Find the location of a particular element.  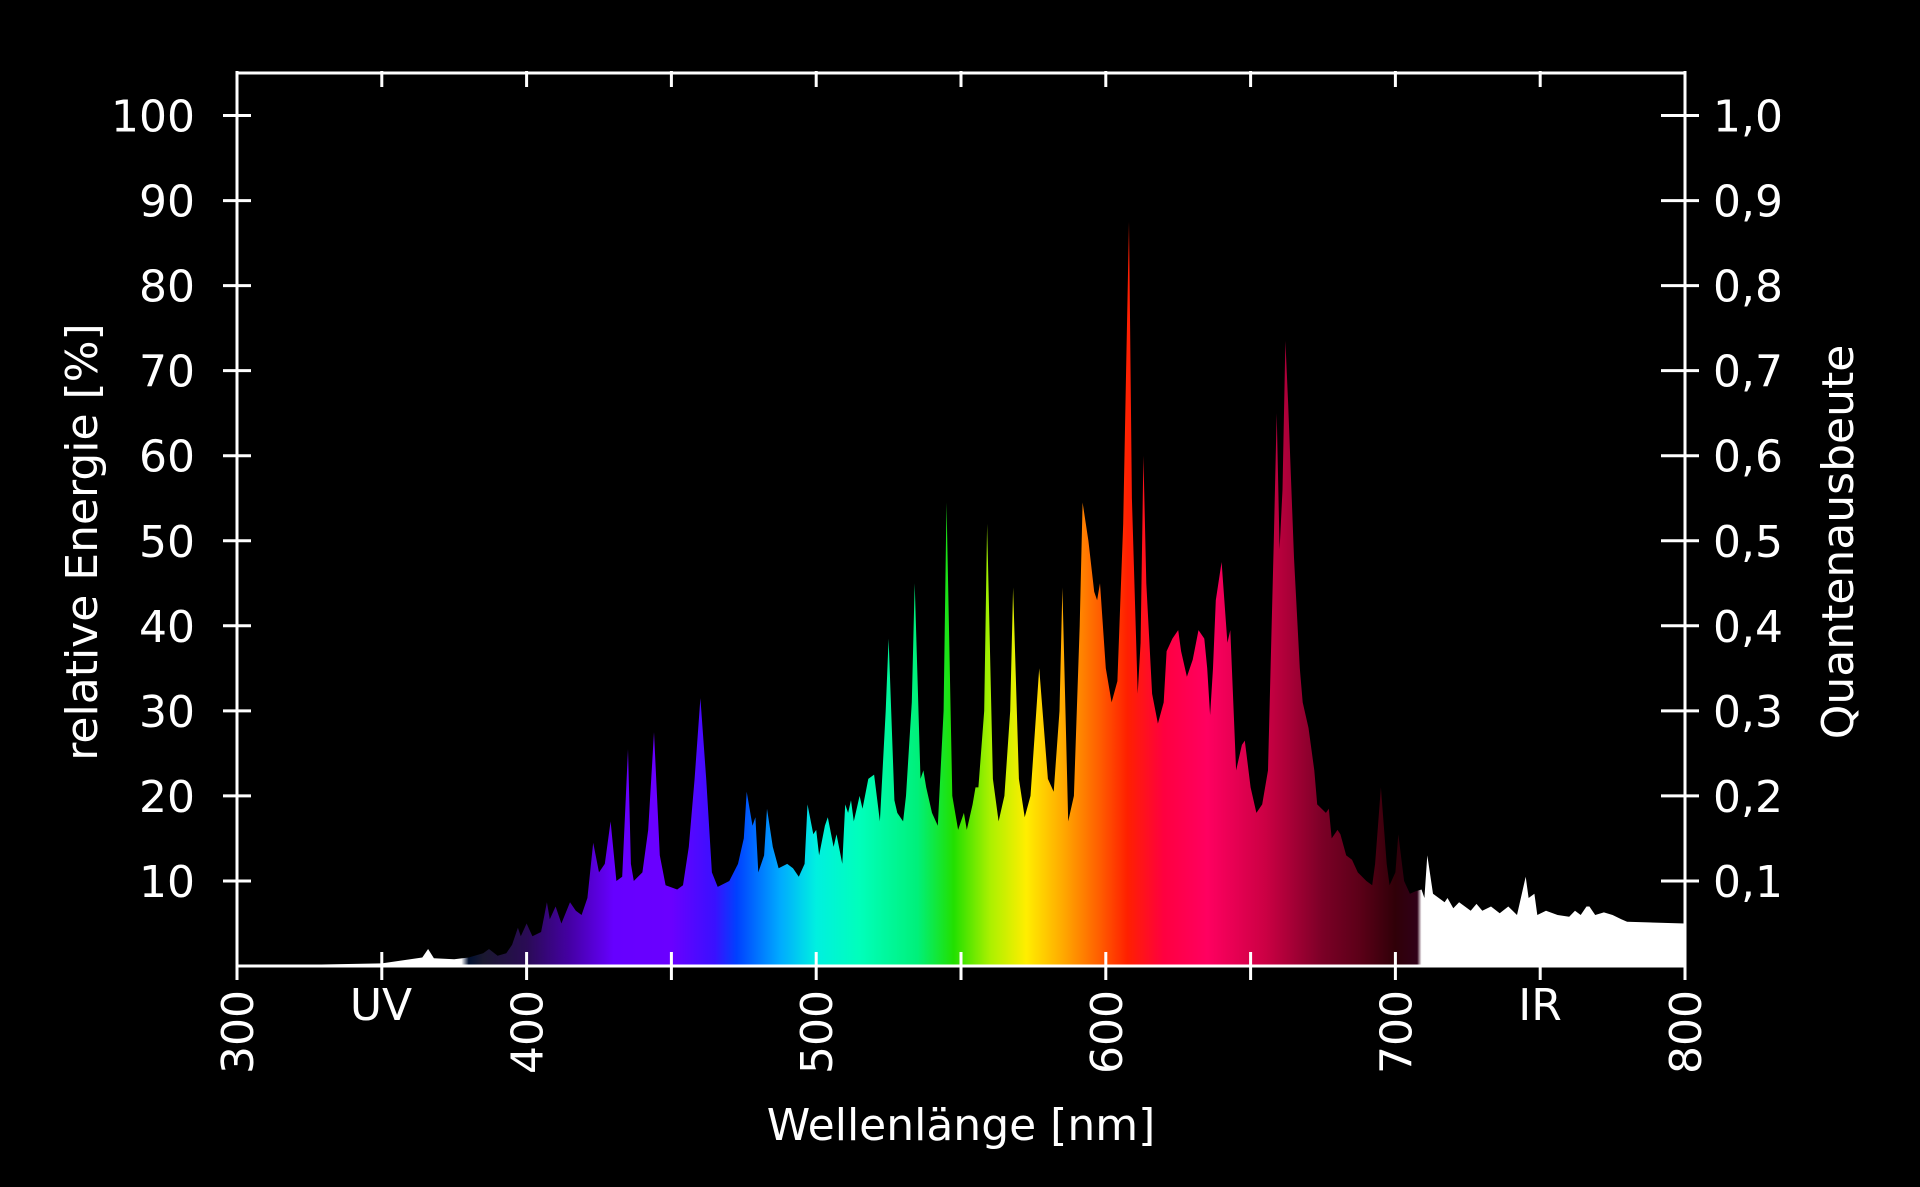

y2-tick-label: 0,1 is located at coordinates (1748, 882).